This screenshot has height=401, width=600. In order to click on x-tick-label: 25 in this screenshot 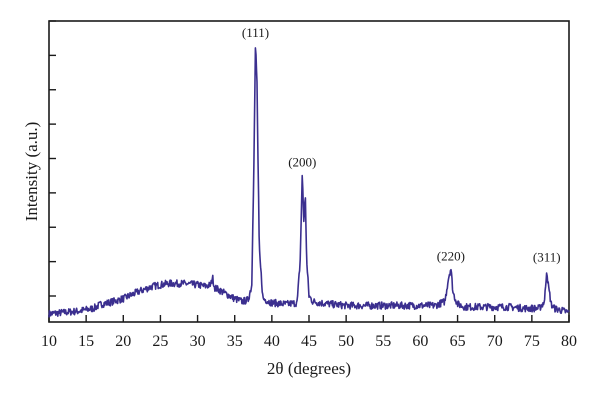, I will do `click(160, 341)`.